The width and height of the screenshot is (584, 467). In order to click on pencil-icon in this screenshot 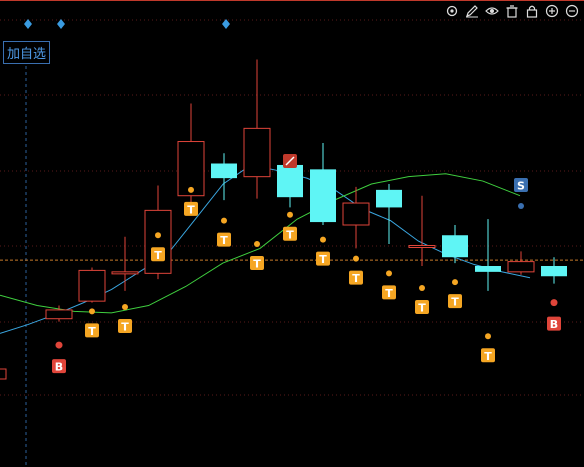, I will do `click(472, 11)`.